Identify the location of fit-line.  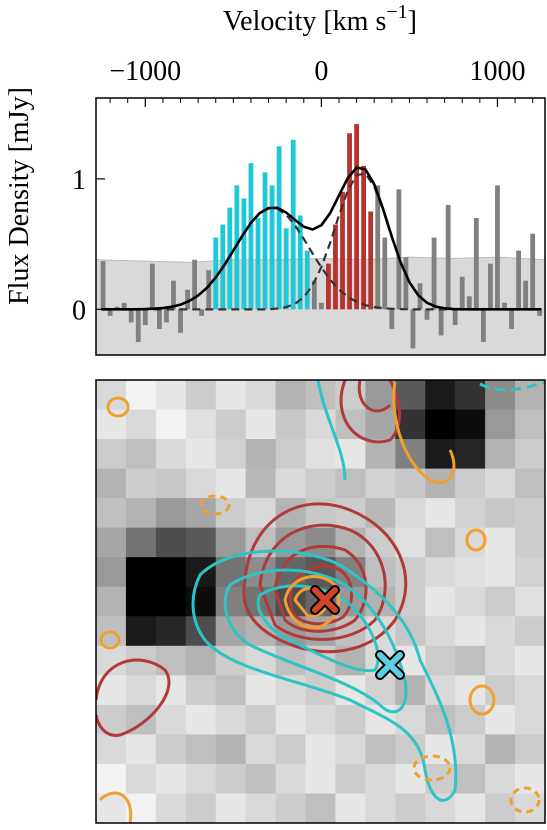
(321, 238).